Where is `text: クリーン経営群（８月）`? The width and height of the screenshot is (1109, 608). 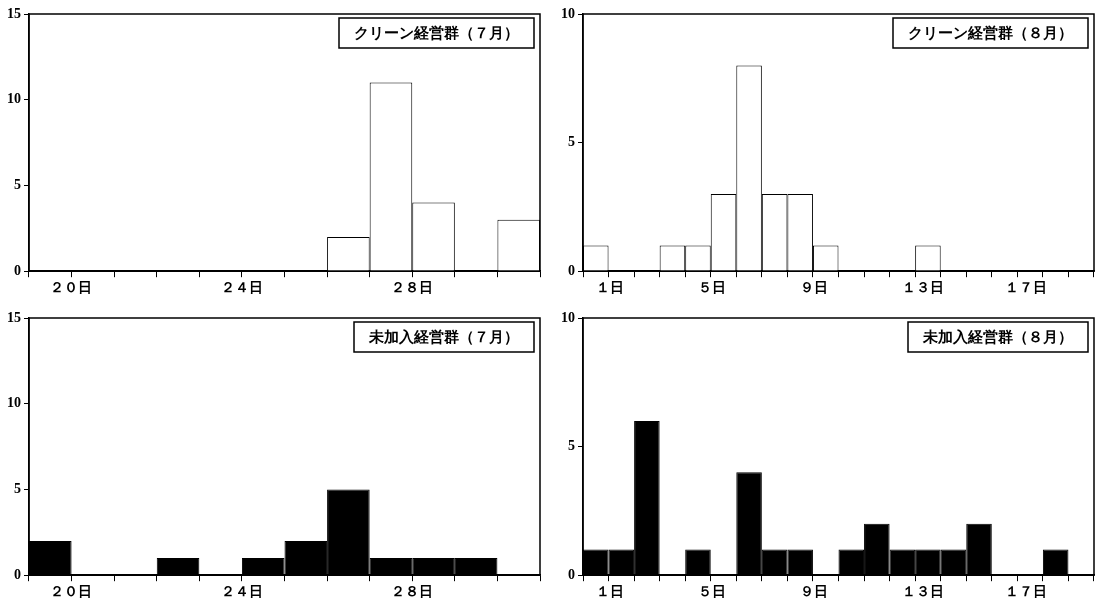 text: クリーン経営群（８月） is located at coordinates (990, 32).